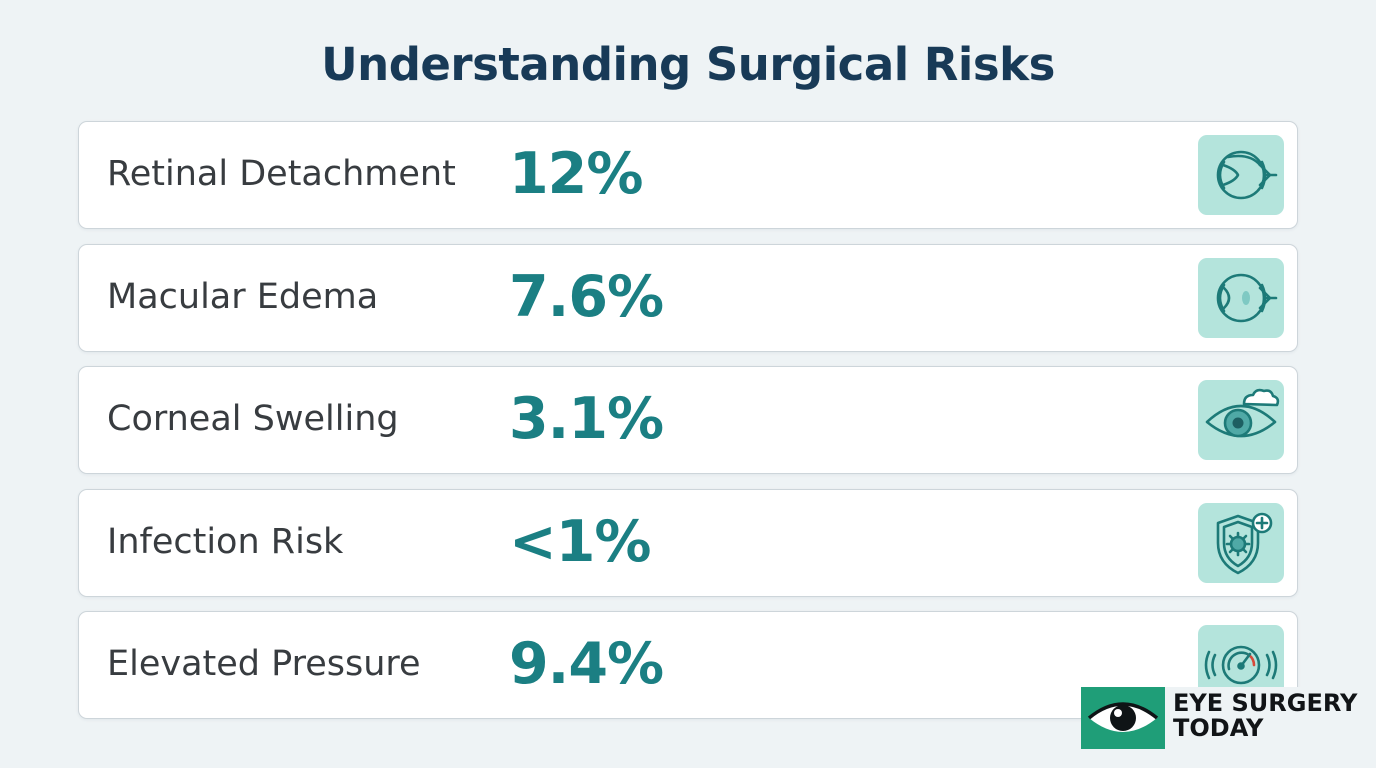 The image size is (1376, 768). What do you see at coordinates (688, 420) in the screenshot?
I see `risk-card-corneal-swelling: Corneal Swelling 3.1%` at bounding box center [688, 420].